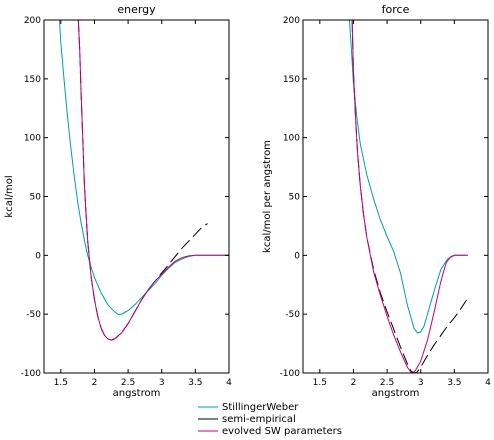  What do you see at coordinates (259, 419) in the screenshot?
I see `legend-entry: semi-empirical` at bounding box center [259, 419].